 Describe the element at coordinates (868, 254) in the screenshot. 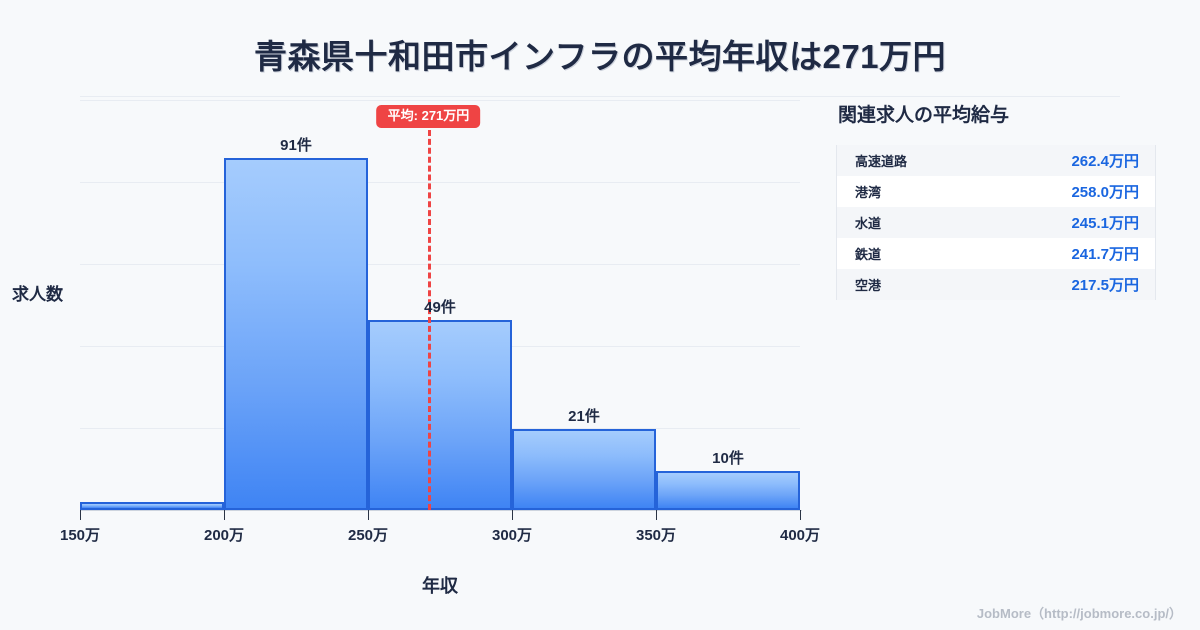

I see `table-row-label: 鉄道` at that location.